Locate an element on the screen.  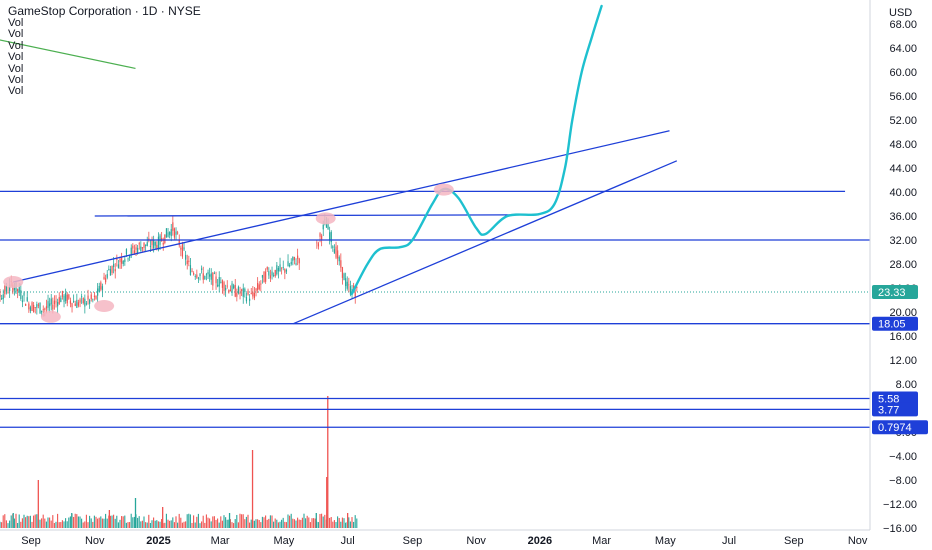
price-tick-label: 68.00 is located at coordinates (903, 25).